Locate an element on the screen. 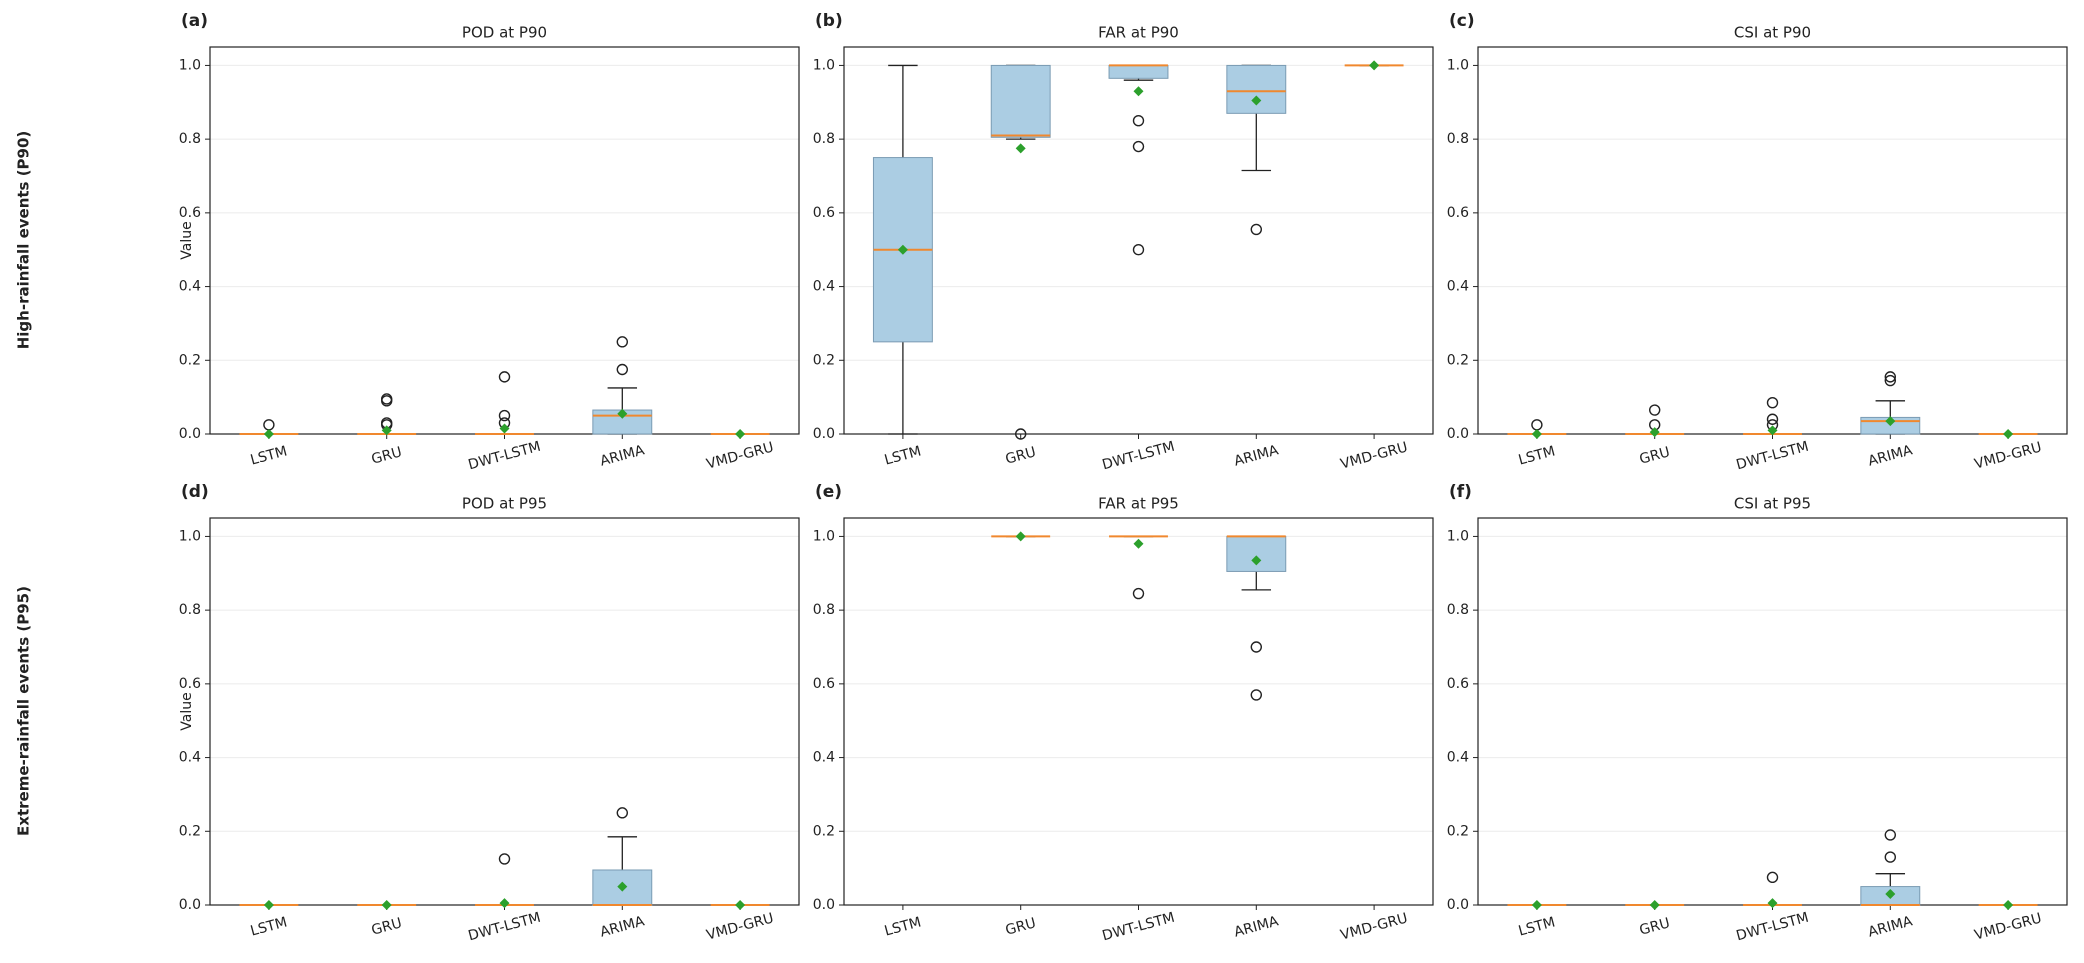 This screenshot has height=963, width=2084. chart-title: CSI at P90 is located at coordinates (1772, 33).